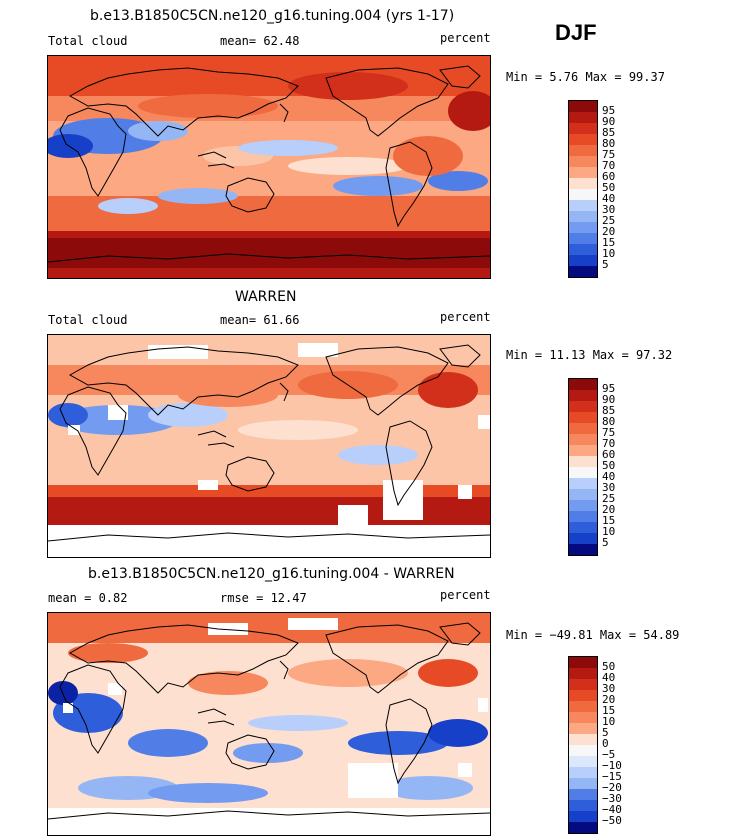 This screenshot has width=733, height=840. I want to click on colorbar-tick-label: −40, so click(612, 809).